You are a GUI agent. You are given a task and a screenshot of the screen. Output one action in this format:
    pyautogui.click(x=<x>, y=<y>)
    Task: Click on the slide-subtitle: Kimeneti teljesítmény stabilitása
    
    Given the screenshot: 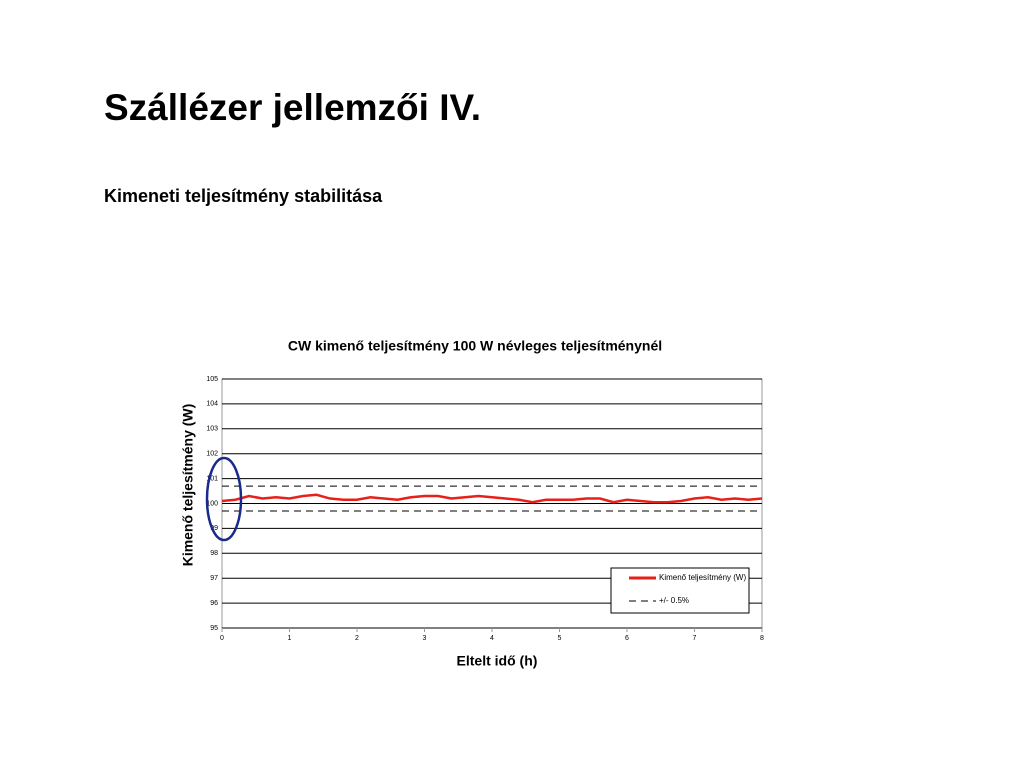 What is the action you would take?
    pyautogui.click(x=243, y=196)
    